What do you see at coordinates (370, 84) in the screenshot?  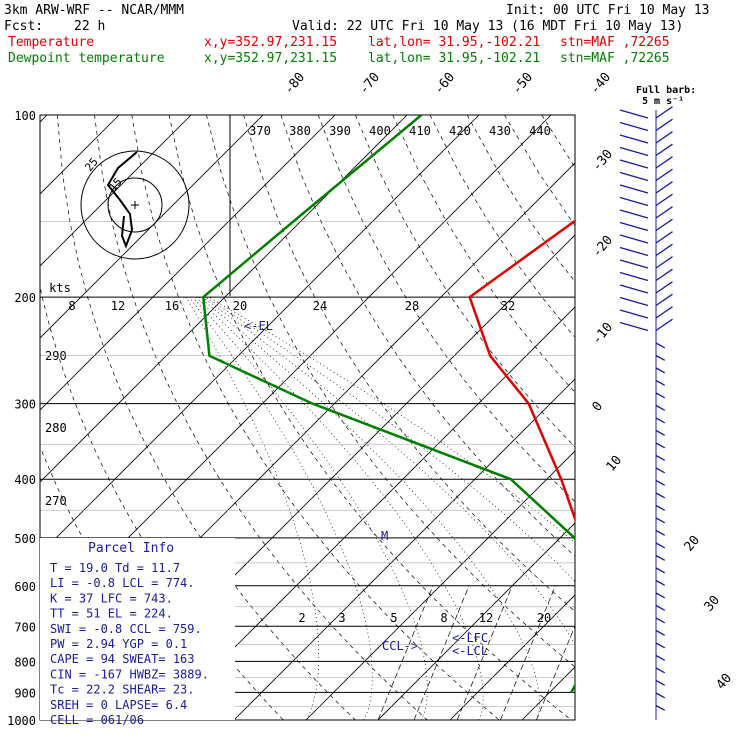 I see `isotherm-label: -70` at bounding box center [370, 84].